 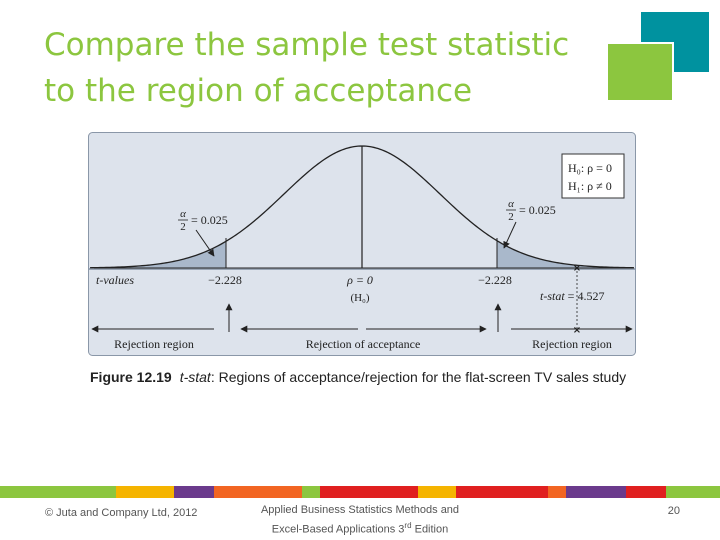 What do you see at coordinates (225, 280) in the screenshot?
I see `left-critical-value: −2.228` at bounding box center [225, 280].